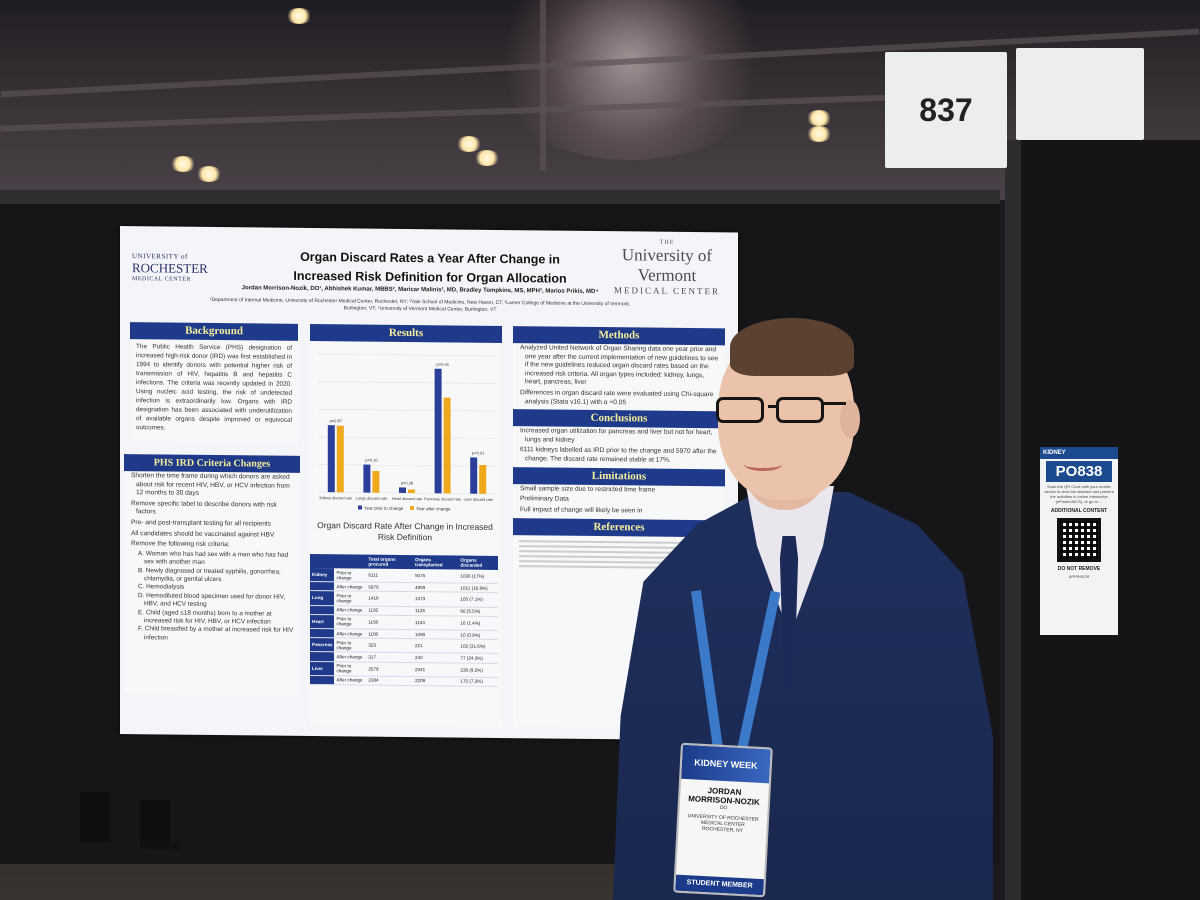 Image resolution: width=1200 pixels, height=900 pixels. Describe the element at coordinates (436, 562) in the screenshot. I see `table-header-cell: Organs transplanted` at that location.